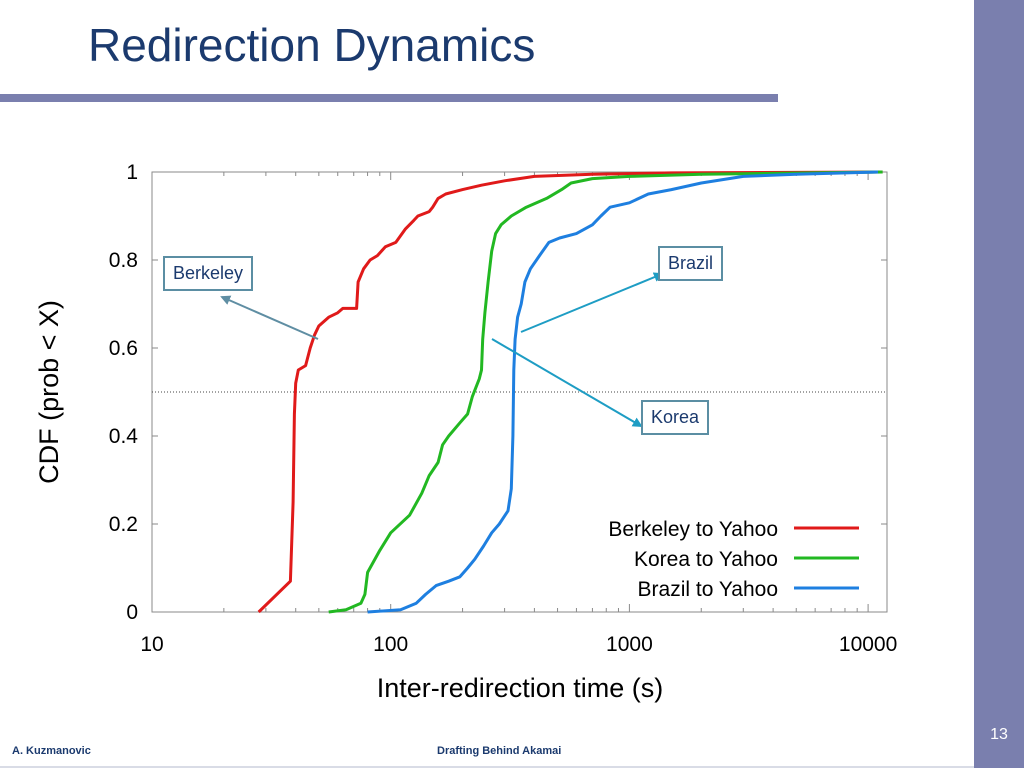 The image size is (1024, 768). I want to click on y-tick-label: 1, so click(132, 172).